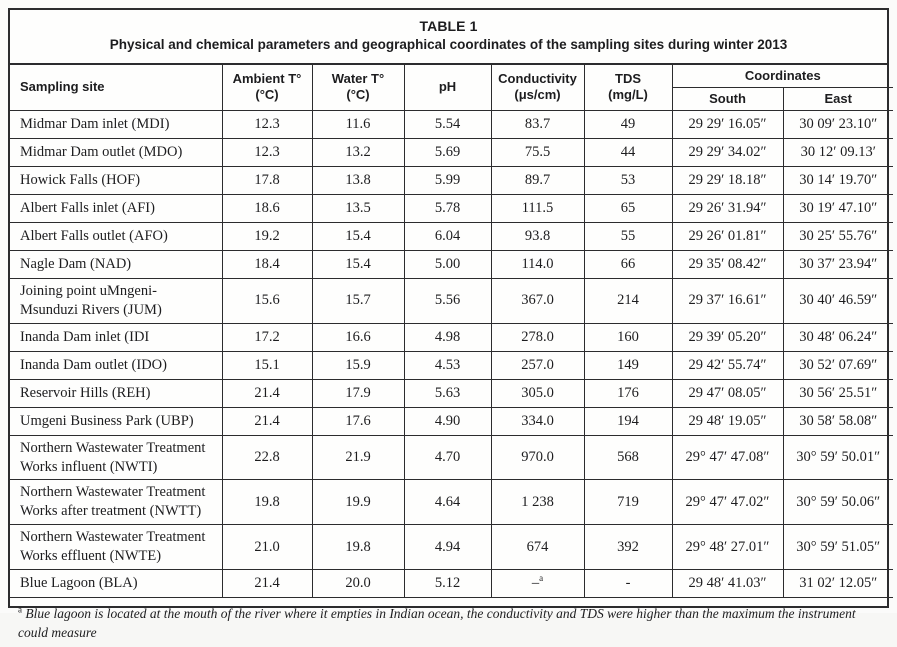  Describe the element at coordinates (116, 393) in the screenshot. I see `cell-site: Reservoir Hills (REH)` at that location.